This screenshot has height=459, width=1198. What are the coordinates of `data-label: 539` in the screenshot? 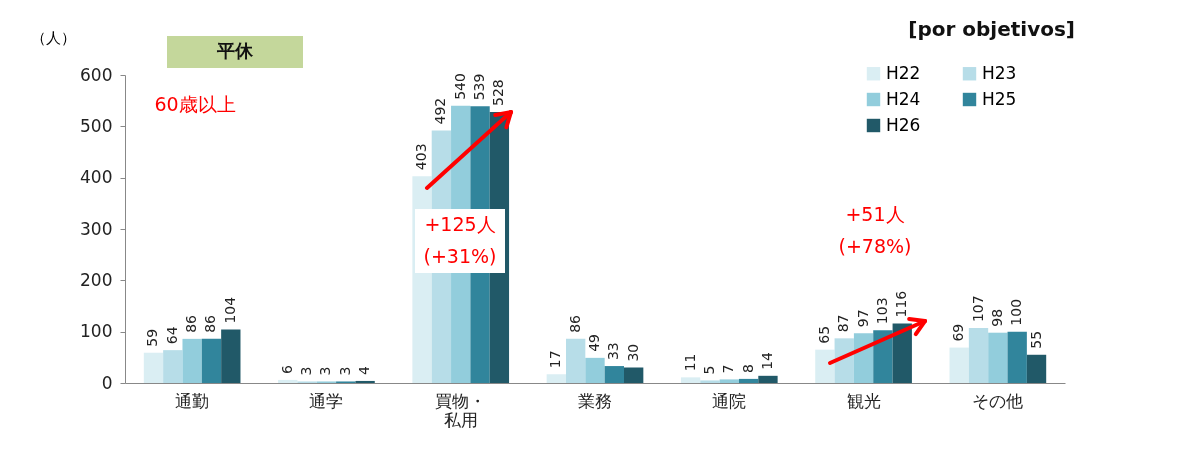 It's located at (479, 87).